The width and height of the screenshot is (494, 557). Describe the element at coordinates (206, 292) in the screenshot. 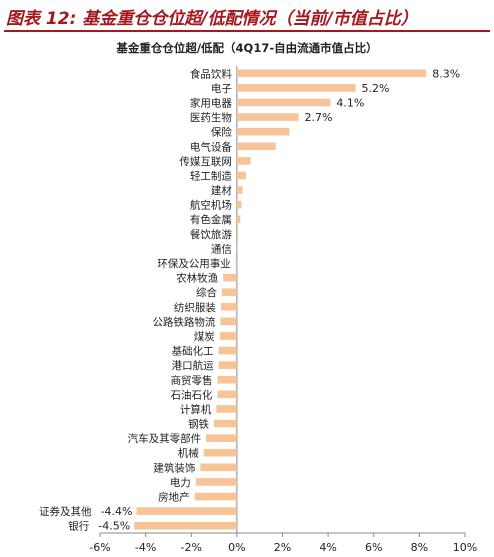

I see `category-label: 综合` at that location.